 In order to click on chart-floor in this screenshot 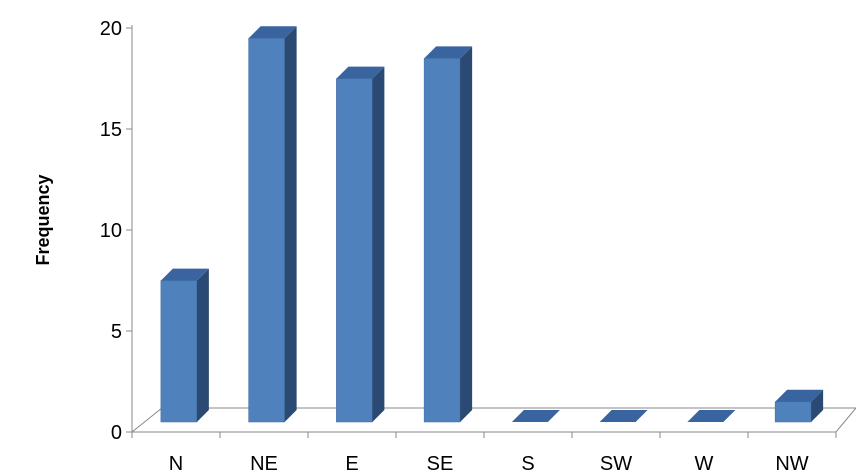, I will do `click(493, 420)`.